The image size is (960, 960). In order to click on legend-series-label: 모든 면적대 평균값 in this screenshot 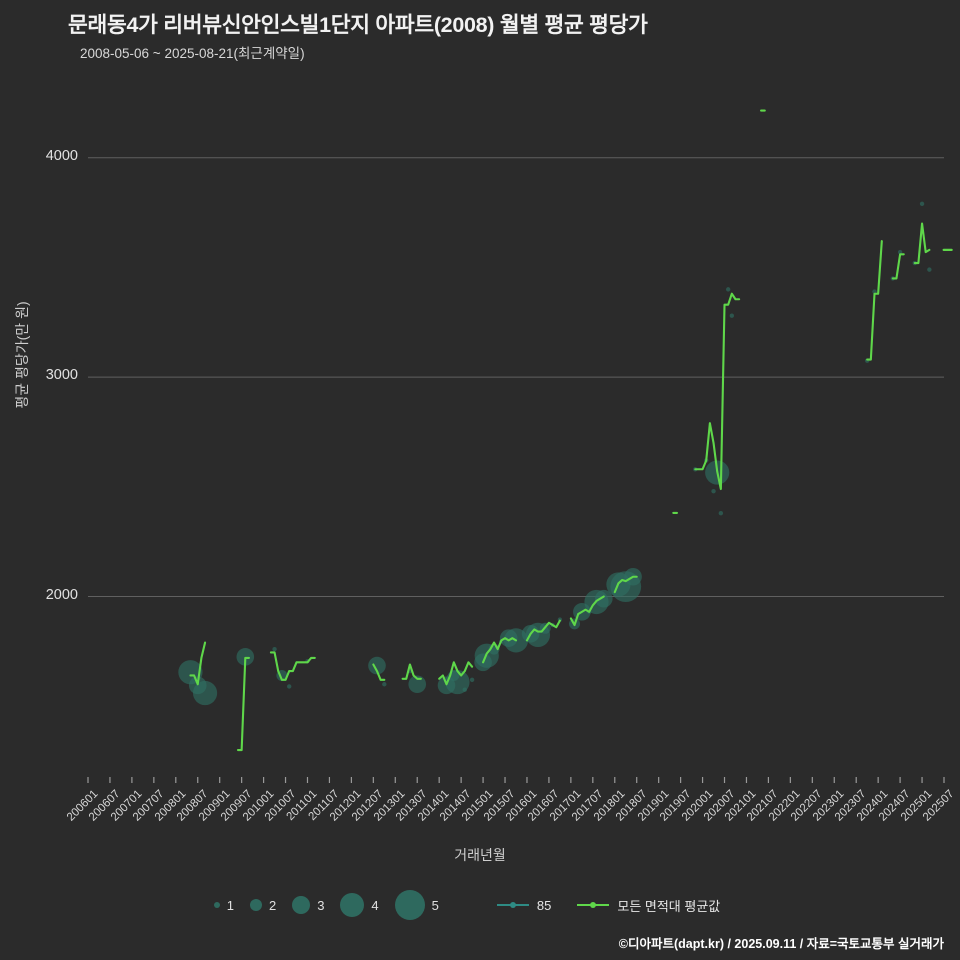, I will do `click(669, 906)`.